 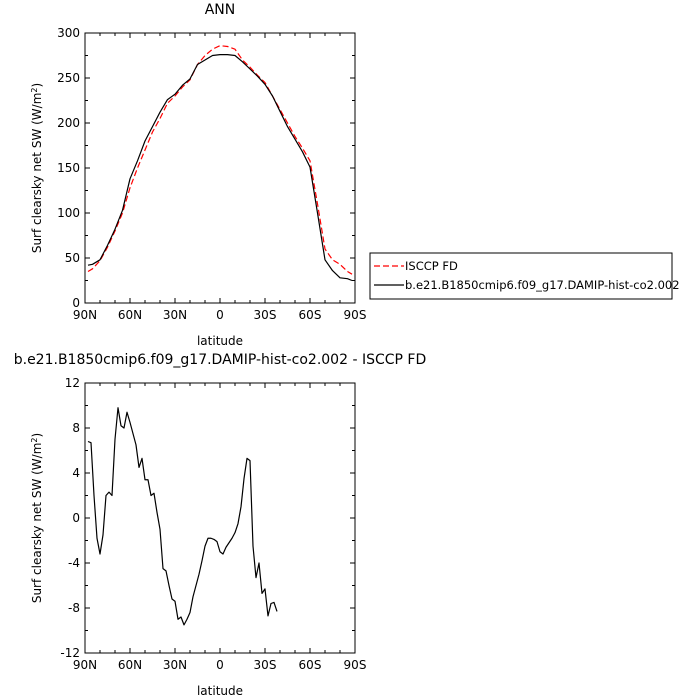 I want to click on top-y-tick-label: 100, so click(x=68, y=213).